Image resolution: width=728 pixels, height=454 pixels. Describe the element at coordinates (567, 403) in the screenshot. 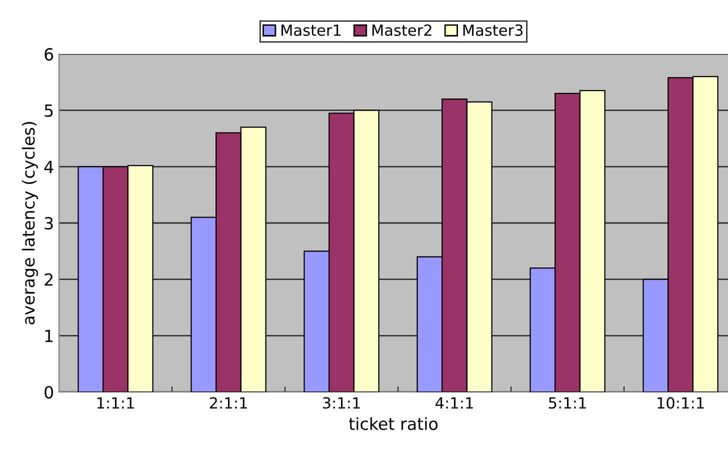

I see `x-tick-label: 5:1:1` at that location.